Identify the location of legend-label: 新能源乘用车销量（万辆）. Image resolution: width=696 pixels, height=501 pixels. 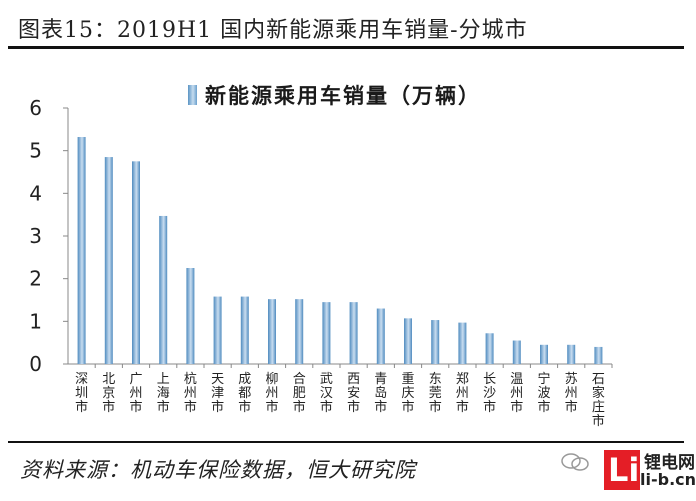
(343, 96).